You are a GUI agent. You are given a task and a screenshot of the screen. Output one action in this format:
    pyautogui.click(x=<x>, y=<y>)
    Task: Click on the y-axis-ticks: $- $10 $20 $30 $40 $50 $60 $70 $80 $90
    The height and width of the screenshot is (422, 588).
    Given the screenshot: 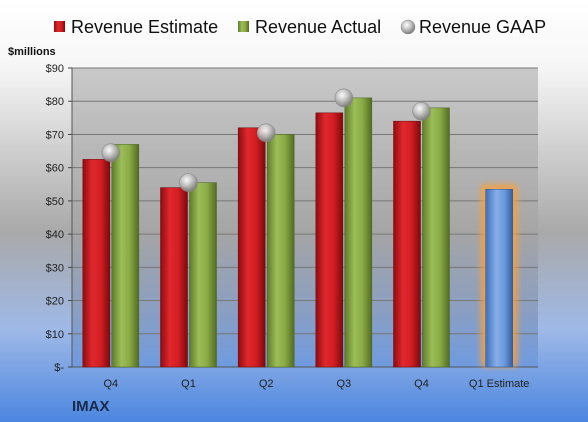 What is the action you would take?
    pyautogui.click(x=55, y=218)
    